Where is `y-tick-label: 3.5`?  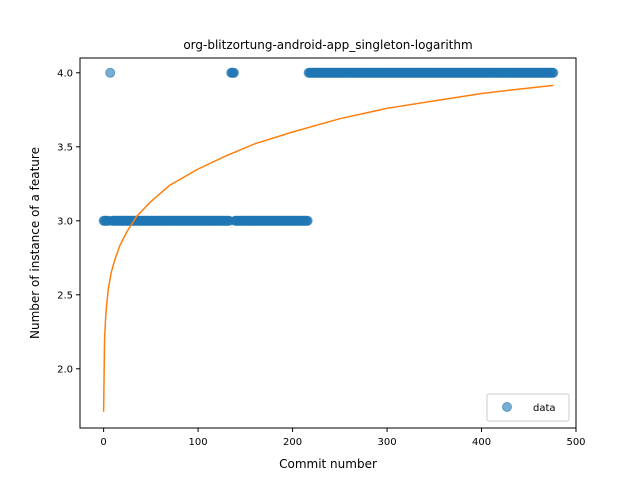 y-tick-label: 3.5 is located at coordinates (65, 147).